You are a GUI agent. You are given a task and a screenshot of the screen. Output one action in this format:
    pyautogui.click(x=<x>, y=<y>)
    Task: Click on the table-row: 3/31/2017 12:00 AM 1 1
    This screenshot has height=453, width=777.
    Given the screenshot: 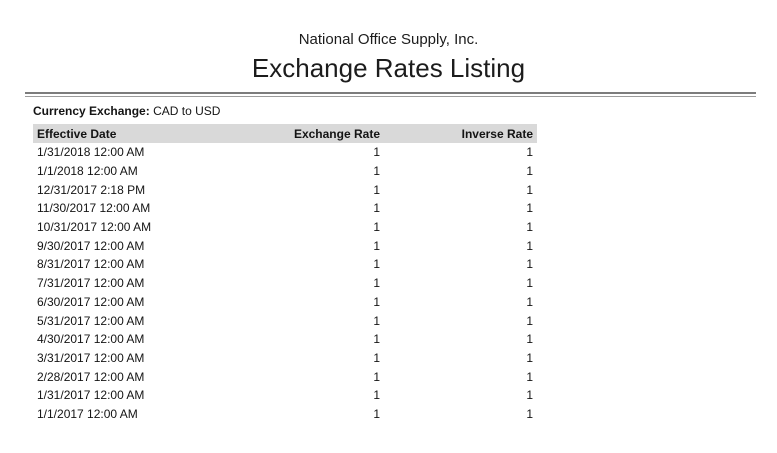 What is the action you would take?
    pyautogui.click(x=285, y=358)
    